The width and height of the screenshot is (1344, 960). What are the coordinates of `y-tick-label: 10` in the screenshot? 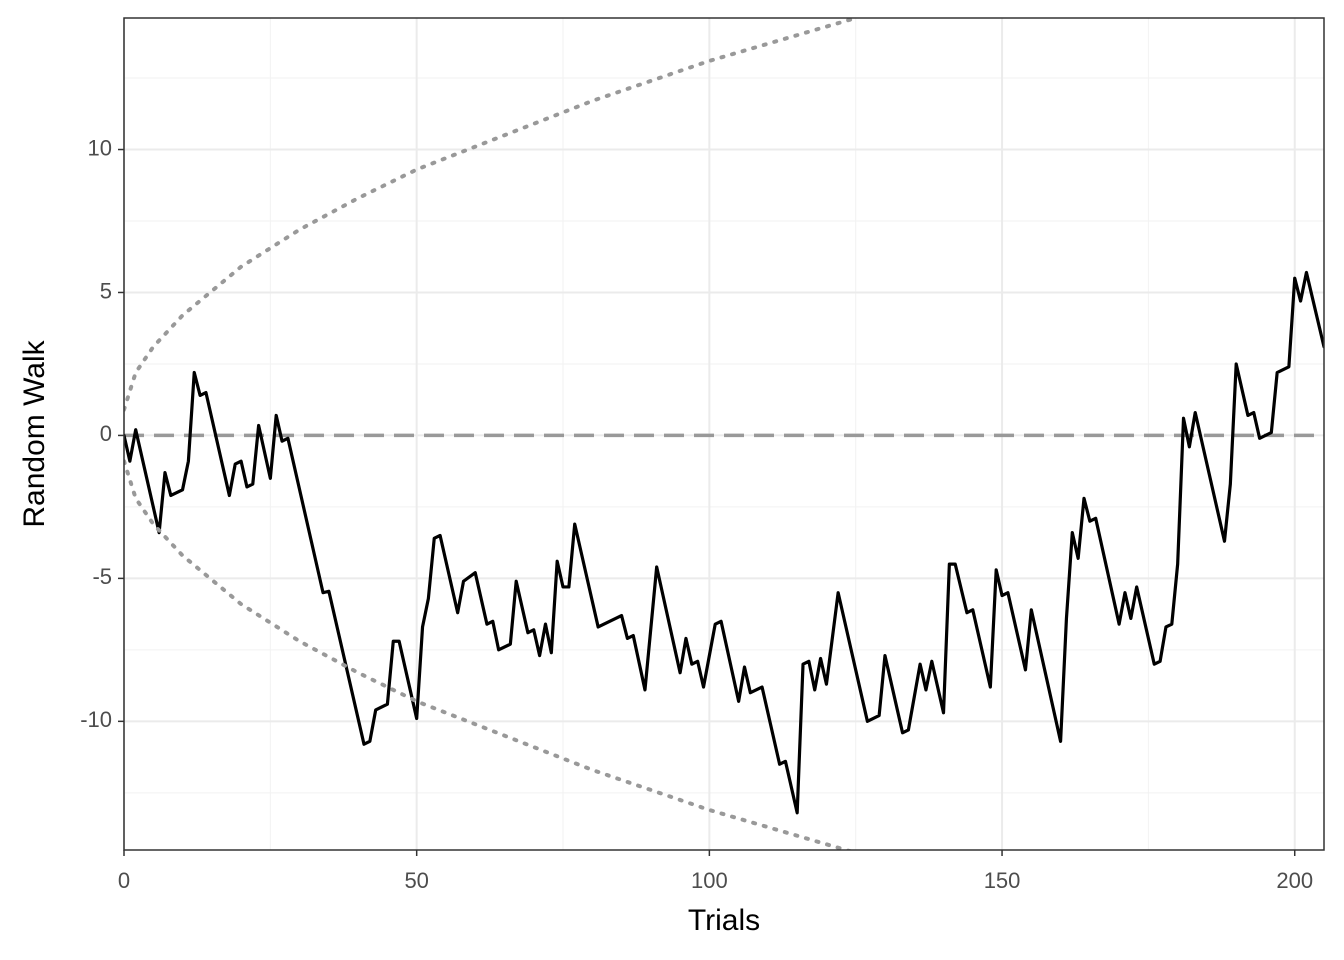 It's located at (100, 147).